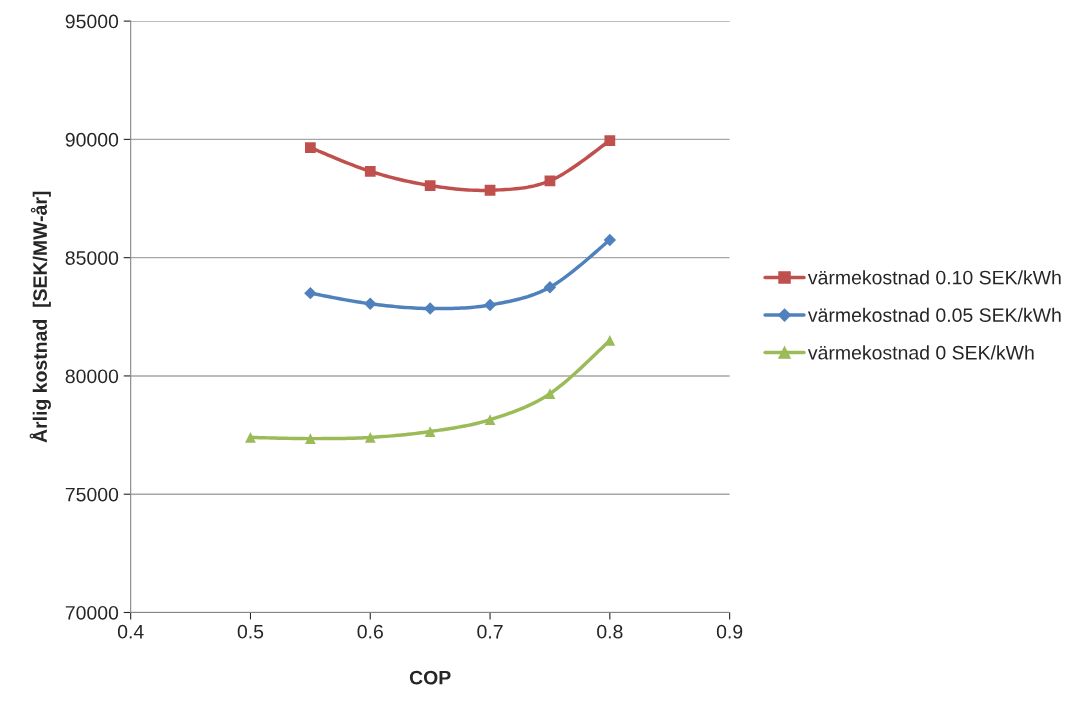  I want to click on x-tick-label: 0.8, so click(610, 631).